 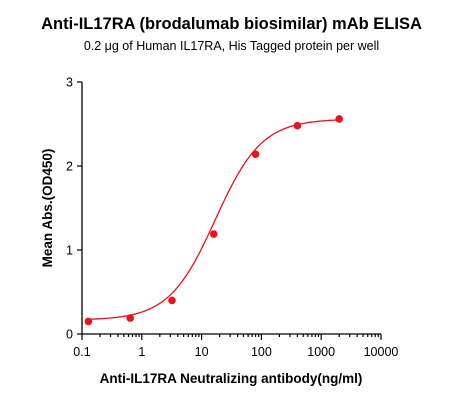 I want to click on x-tick-label: 1, so click(x=141, y=352).